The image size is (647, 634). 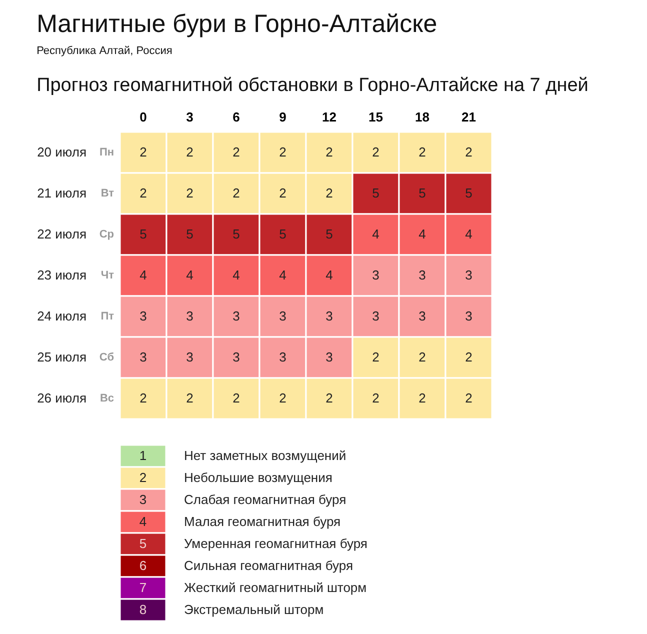 I want to click on y-tick-label: 20 июля, so click(x=61, y=152).